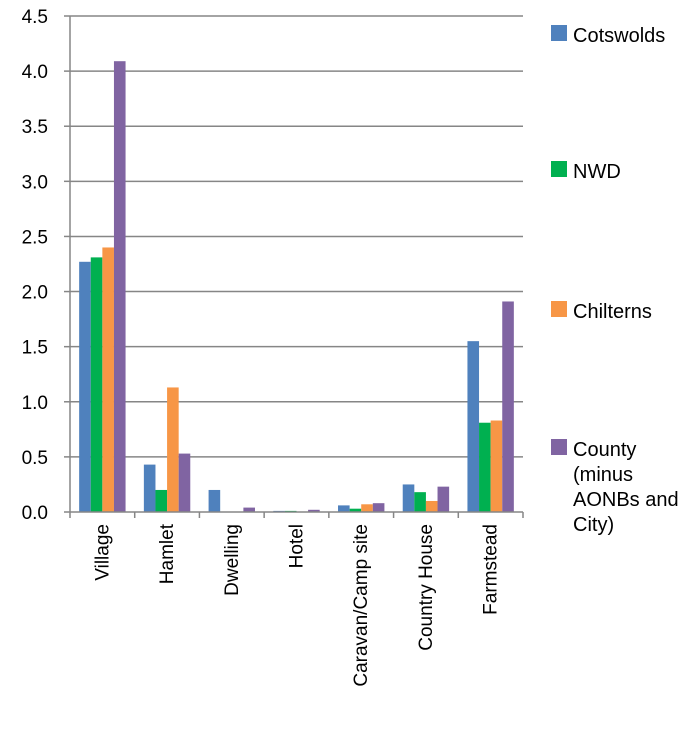  I want to click on y-tick-label: 0.5, so click(35, 458).